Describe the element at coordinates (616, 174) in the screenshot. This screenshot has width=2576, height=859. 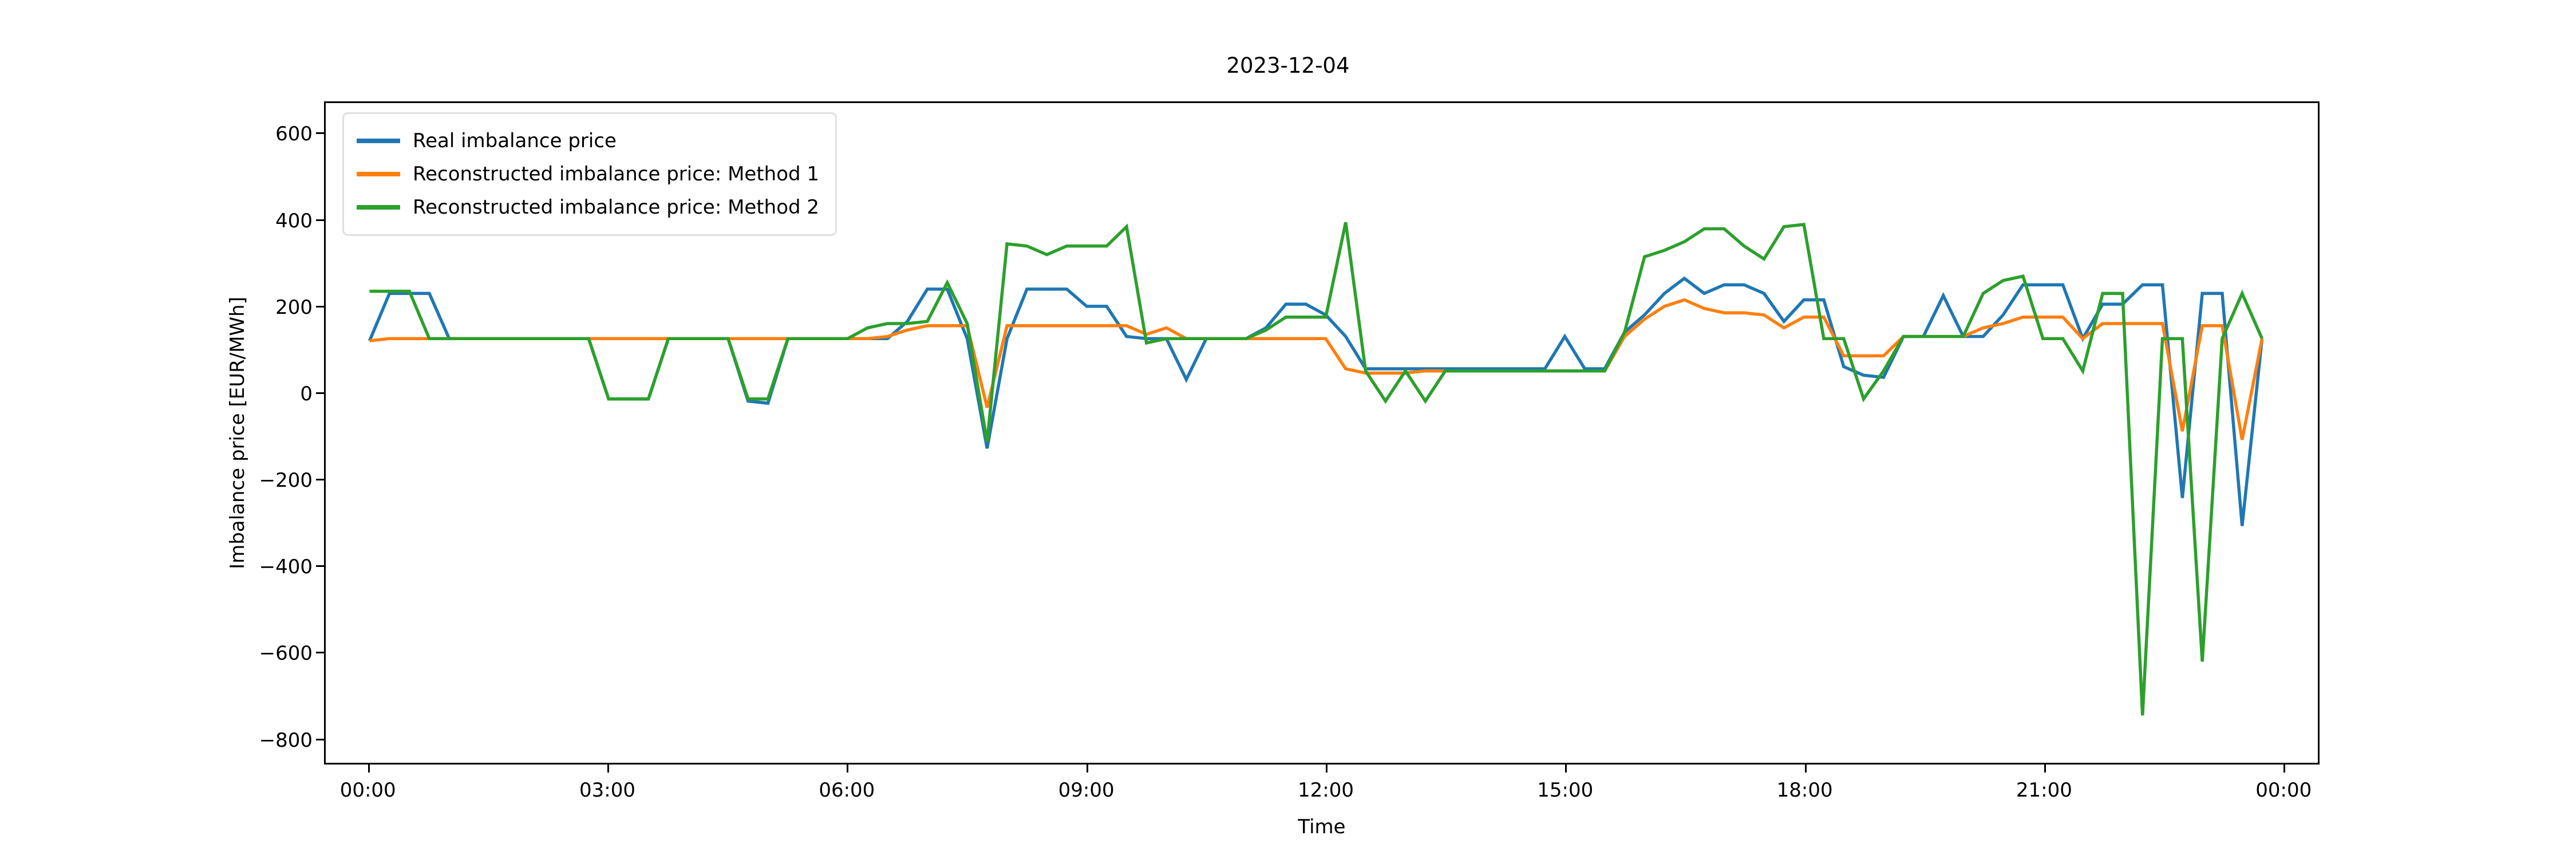
I see `legend-item-label: Reconstructed imbalance price: Method 1` at that location.